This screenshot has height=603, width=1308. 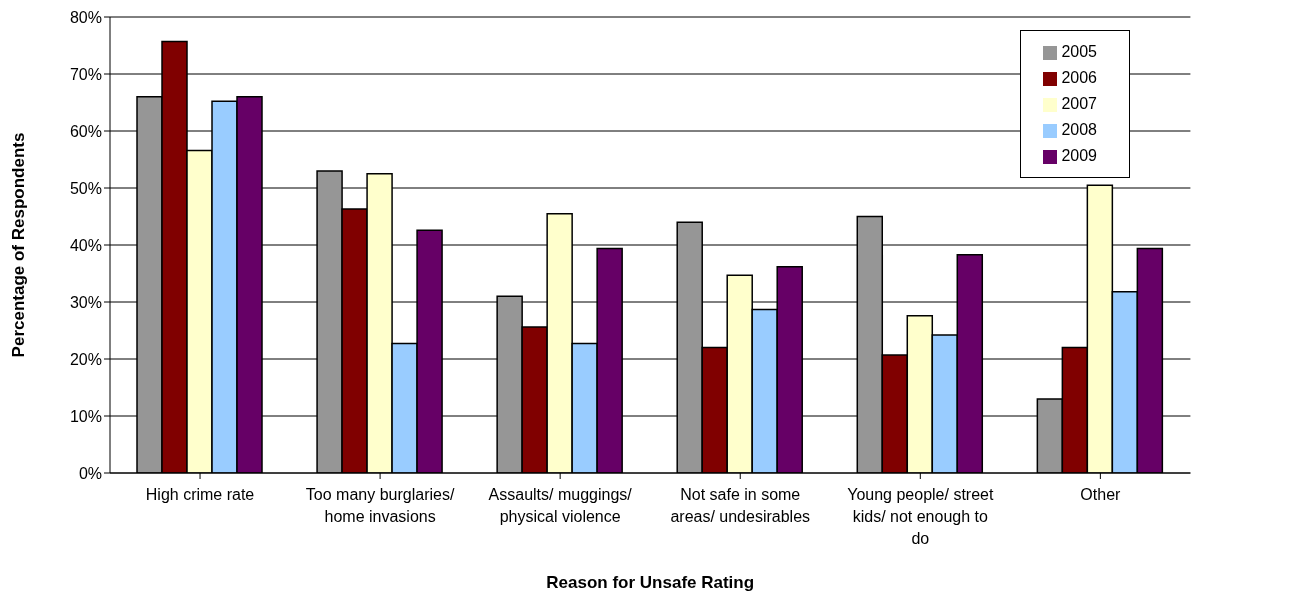 What do you see at coordinates (1079, 103) in the screenshot?
I see `legend-label: 2007` at bounding box center [1079, 103].